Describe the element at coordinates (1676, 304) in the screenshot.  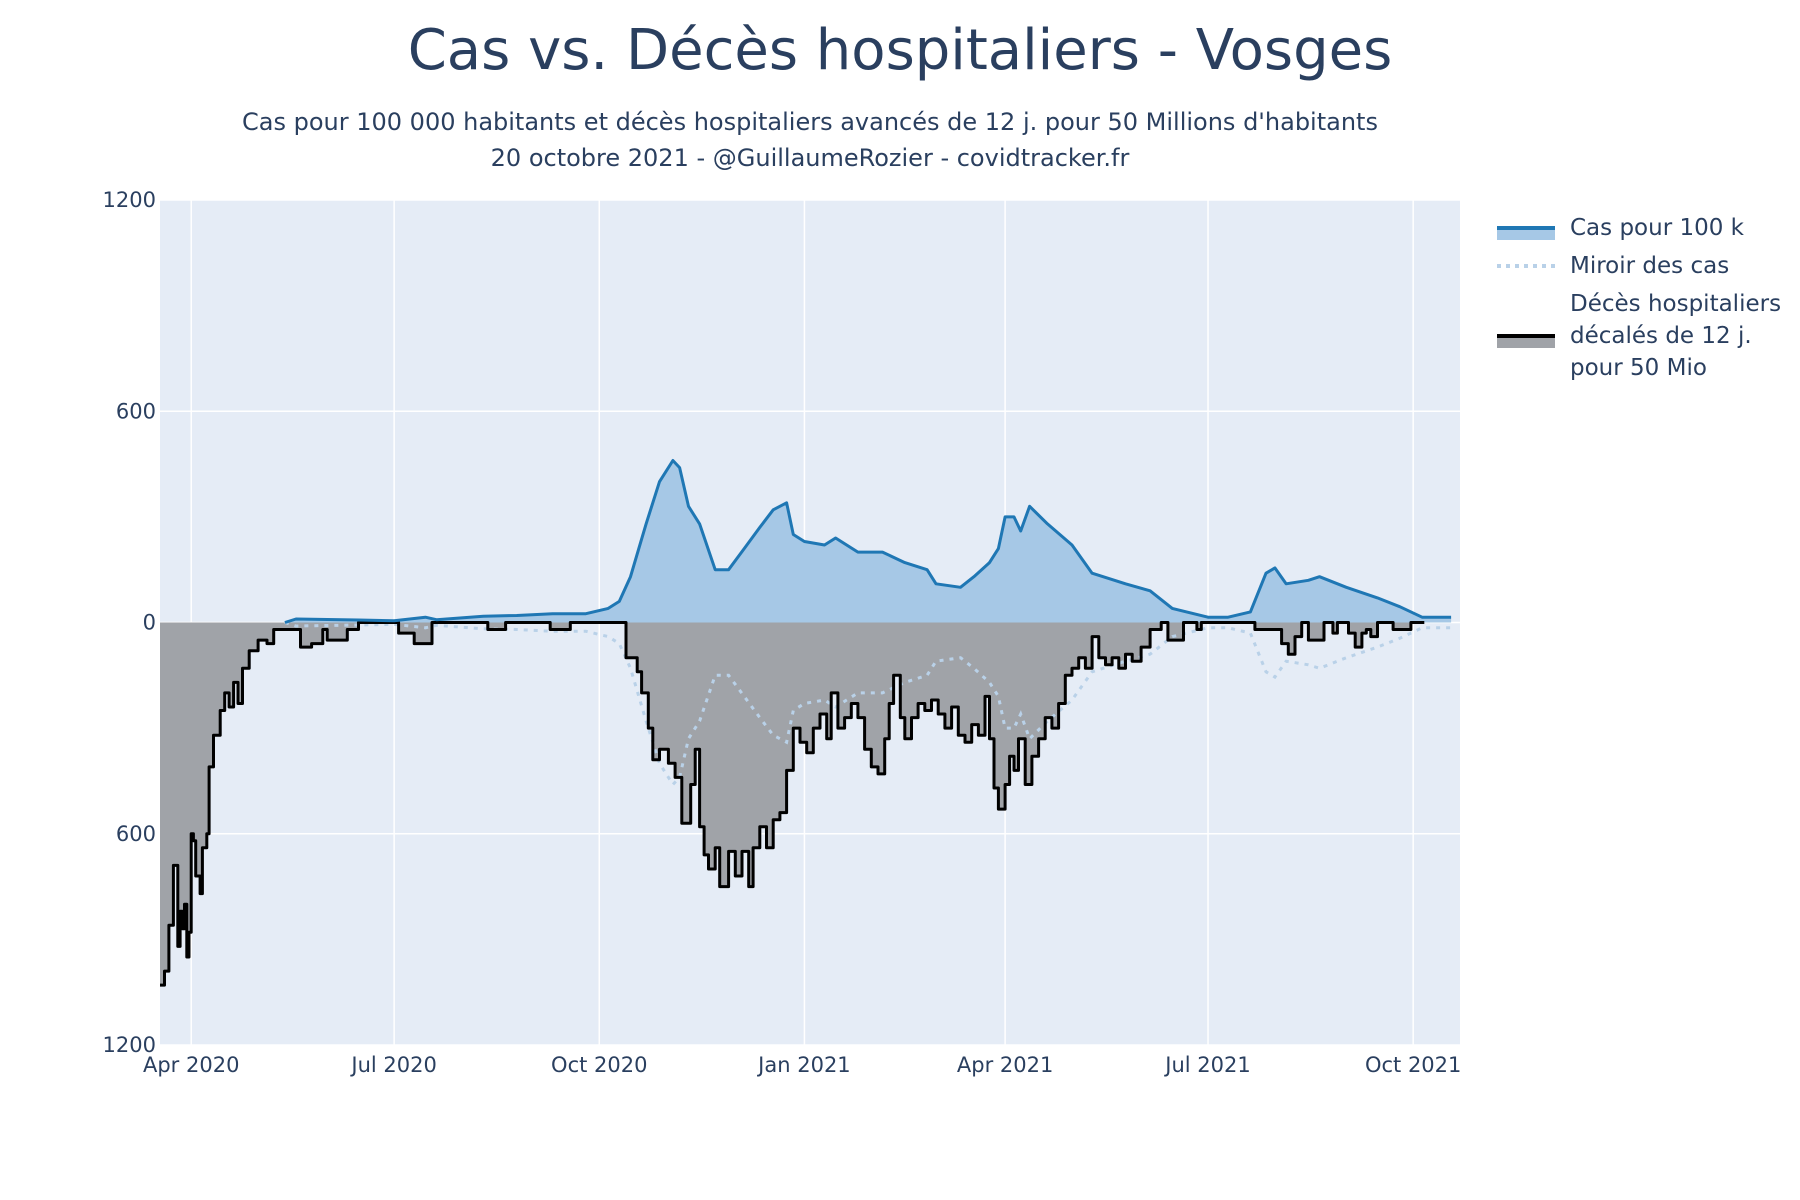
I see `legend-label-deaths-line-1: Décès hospitaliers` at that location.